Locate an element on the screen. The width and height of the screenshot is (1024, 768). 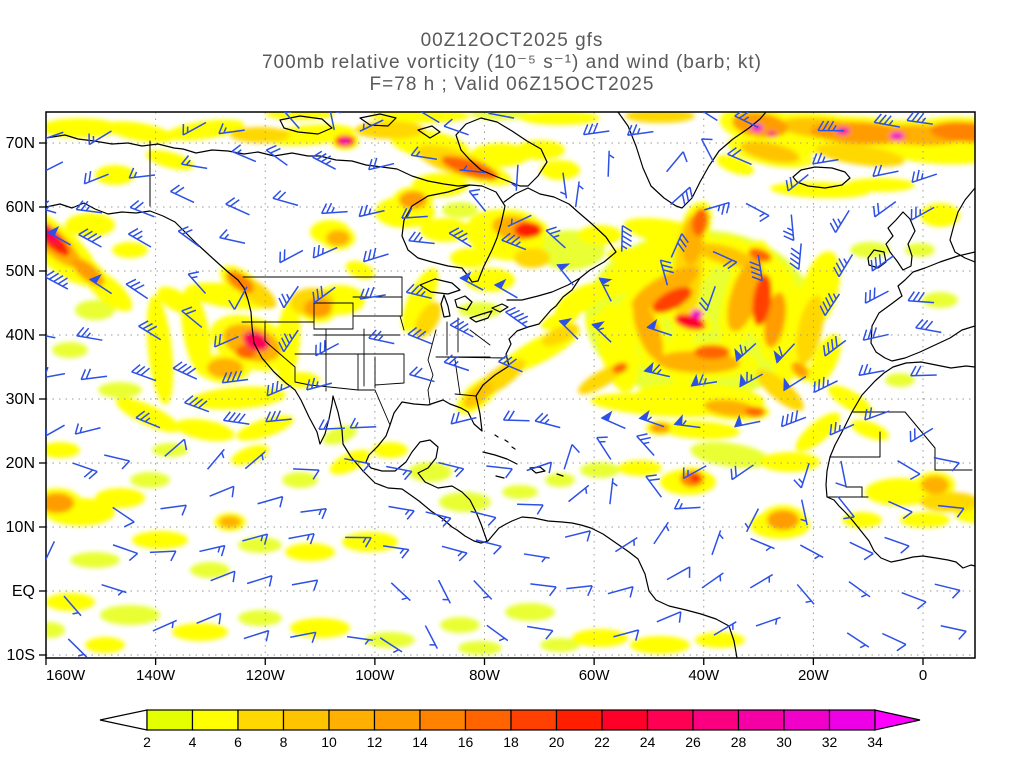
y-axis-tick-label: 10N is located at coordinates (20, 527).